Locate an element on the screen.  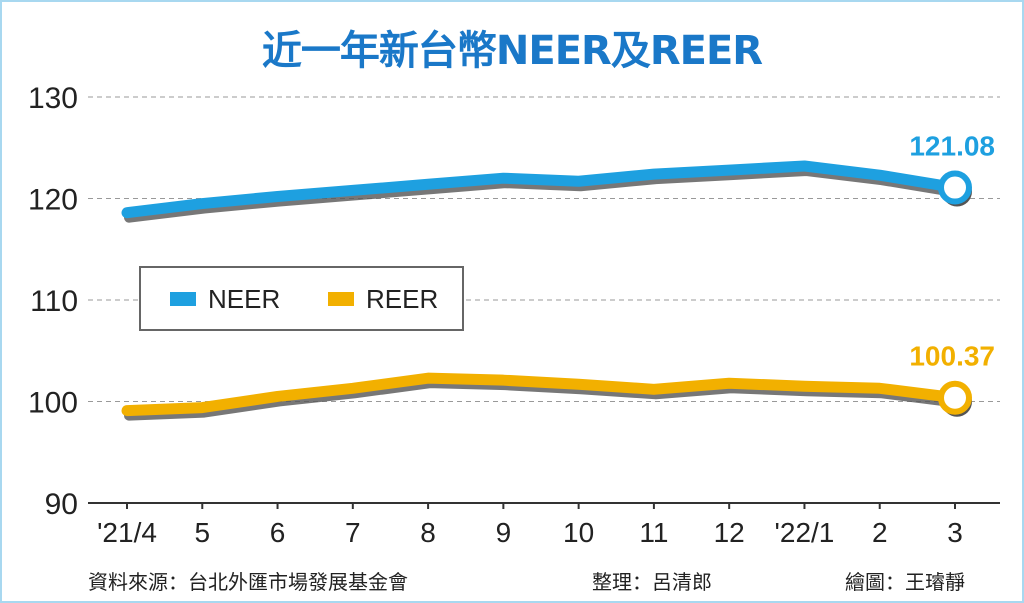
y-tick-label: 100 is located at coordinates (53, 403).